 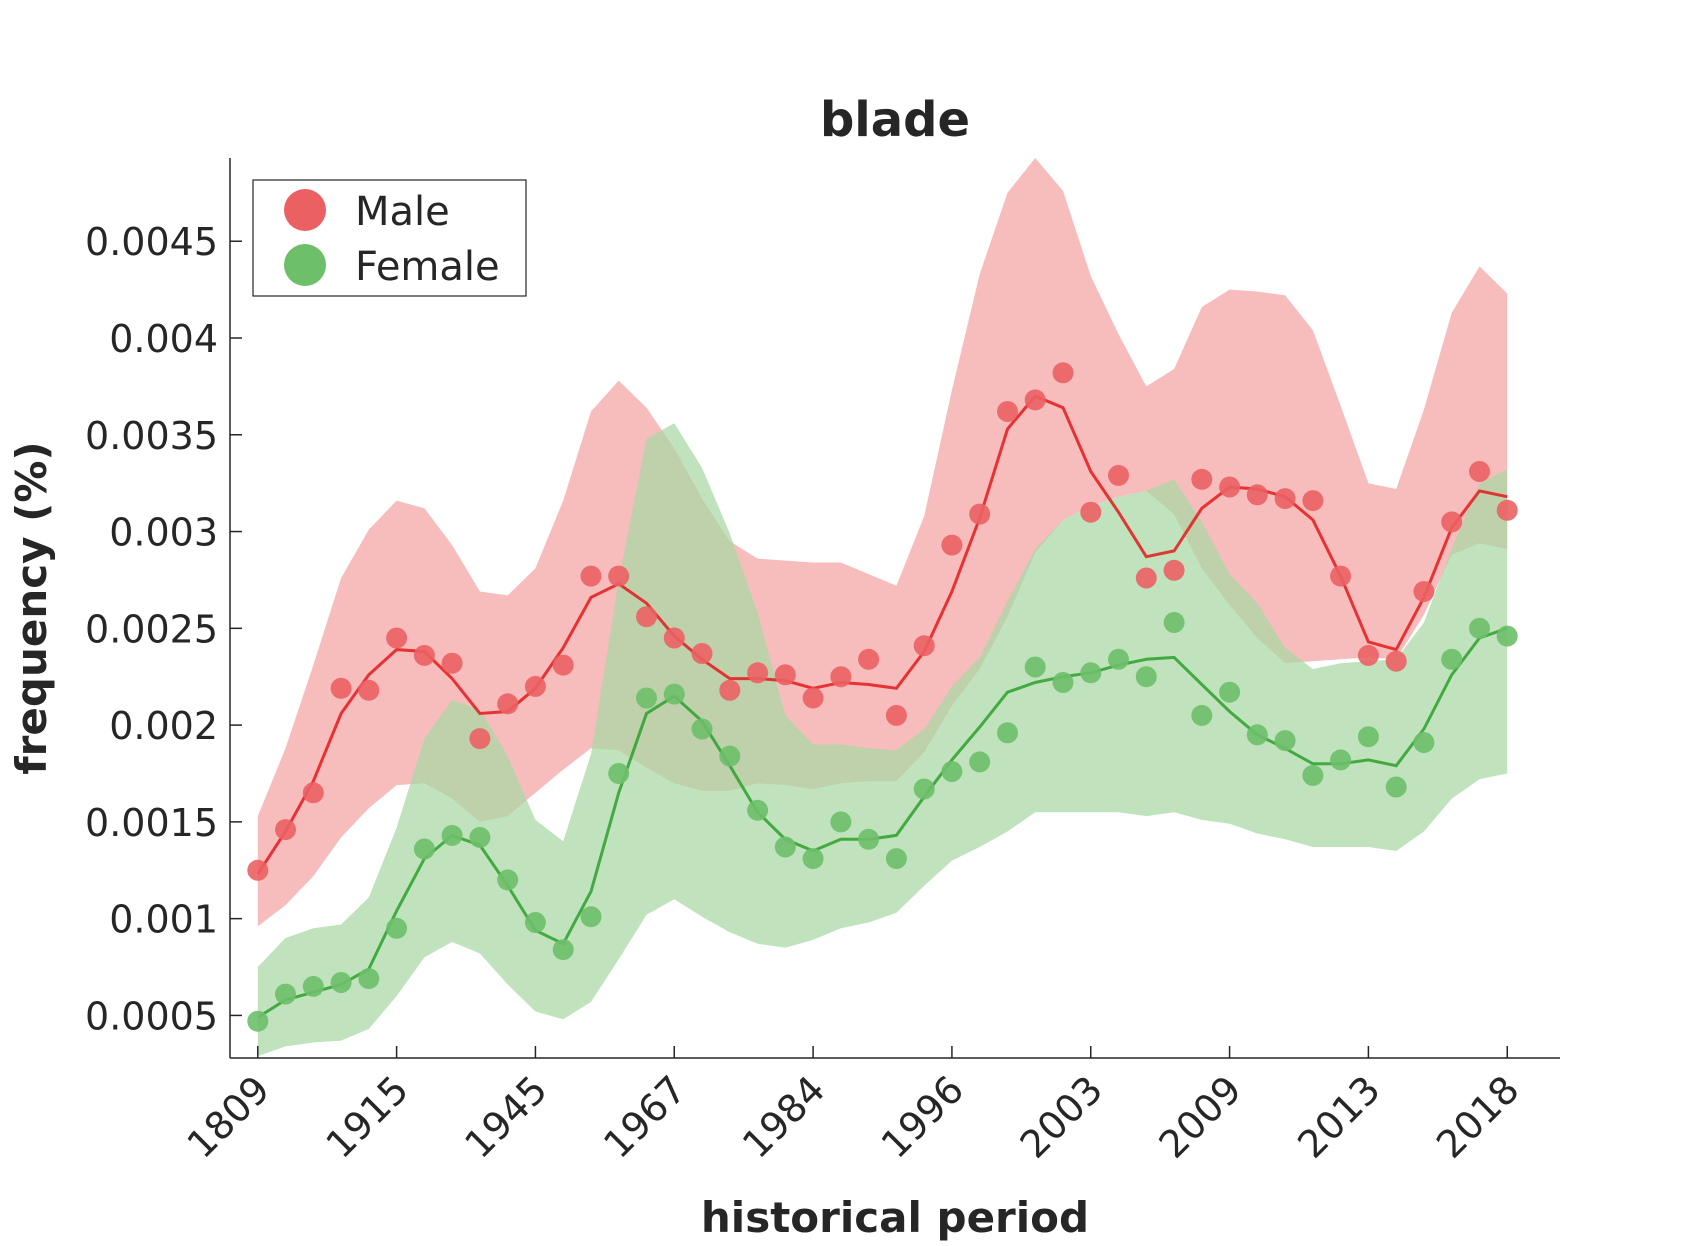 What do you see at coordinates (1200, 1117) in the screenshot?
I see `x-tick-label: 2009` at bounding box center [1200, 1117].